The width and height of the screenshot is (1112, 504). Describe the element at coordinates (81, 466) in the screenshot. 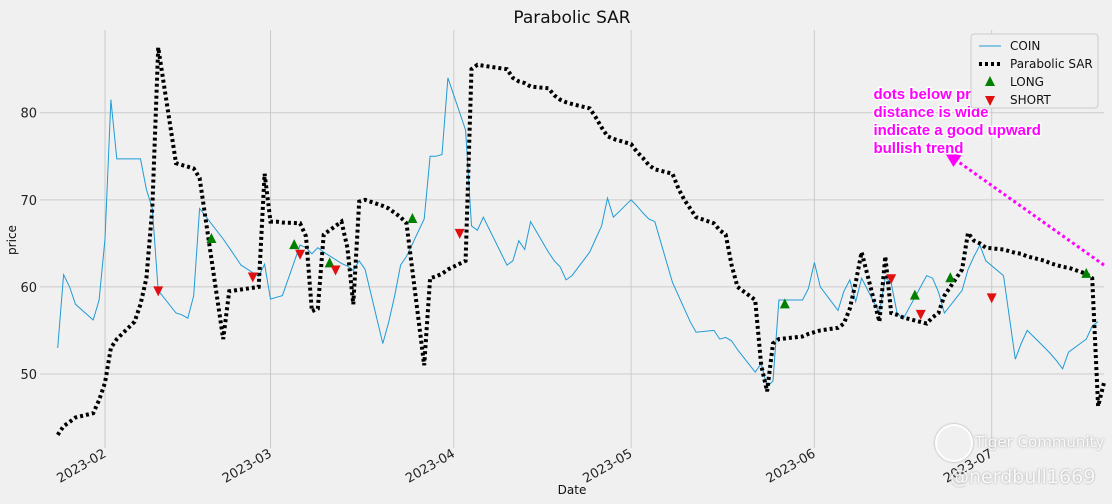

I see `x-tick-label: 2023-02` at that location.